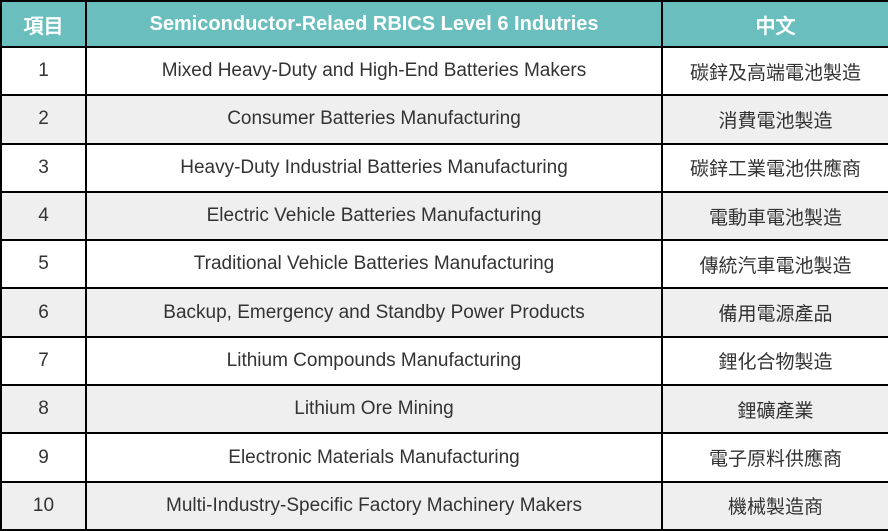  Describe the element at coordinates (374, 457) in the screenshot. I see `cell-industry: Electronic Materials Manufacturing` at that location.